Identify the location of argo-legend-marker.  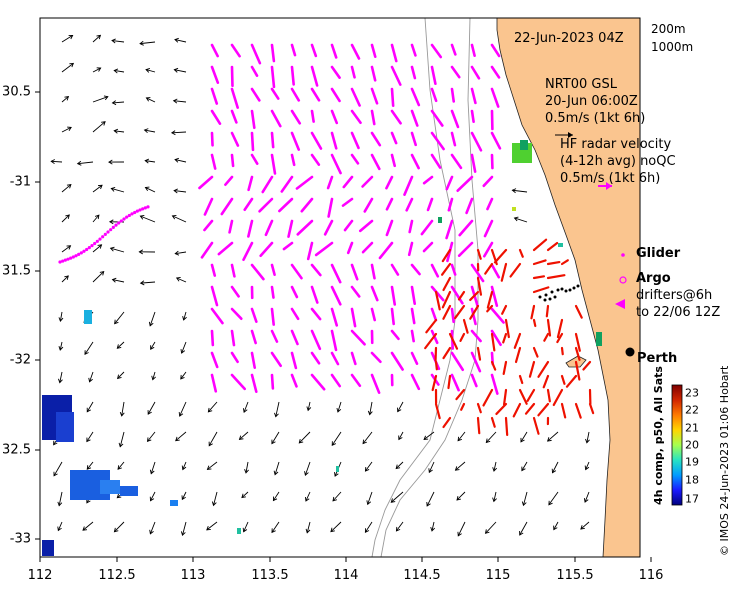
(623, 280).